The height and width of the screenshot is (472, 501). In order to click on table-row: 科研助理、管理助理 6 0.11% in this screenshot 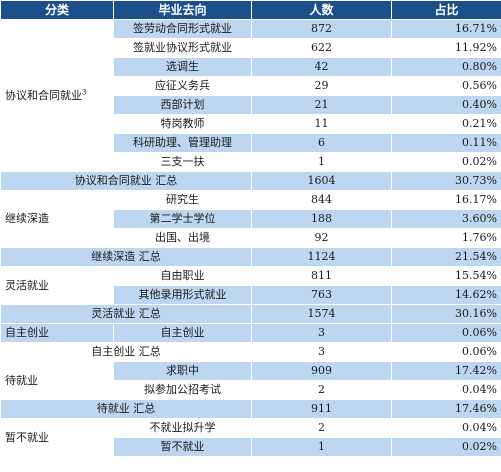, I will do `click(251, 143)`.